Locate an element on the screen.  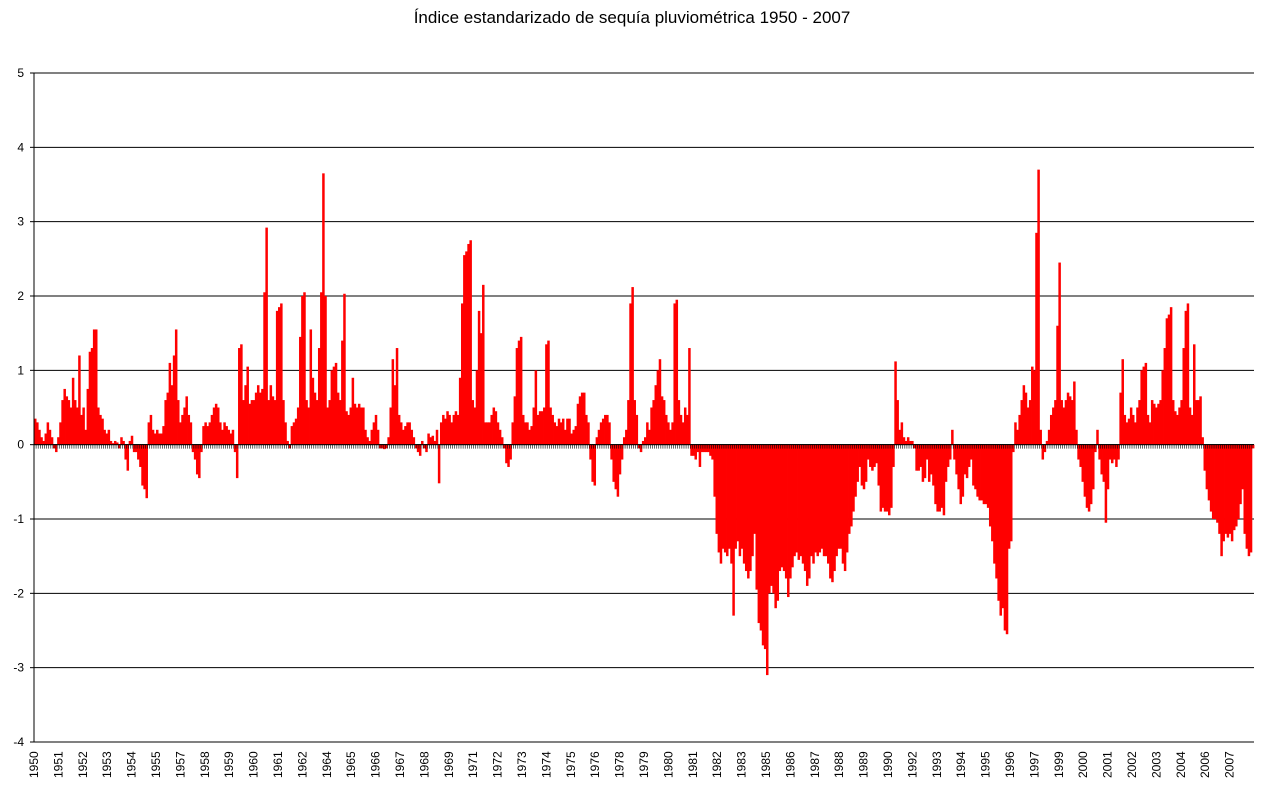
y-tick-label: 4 is located at coordinates (20, 147).